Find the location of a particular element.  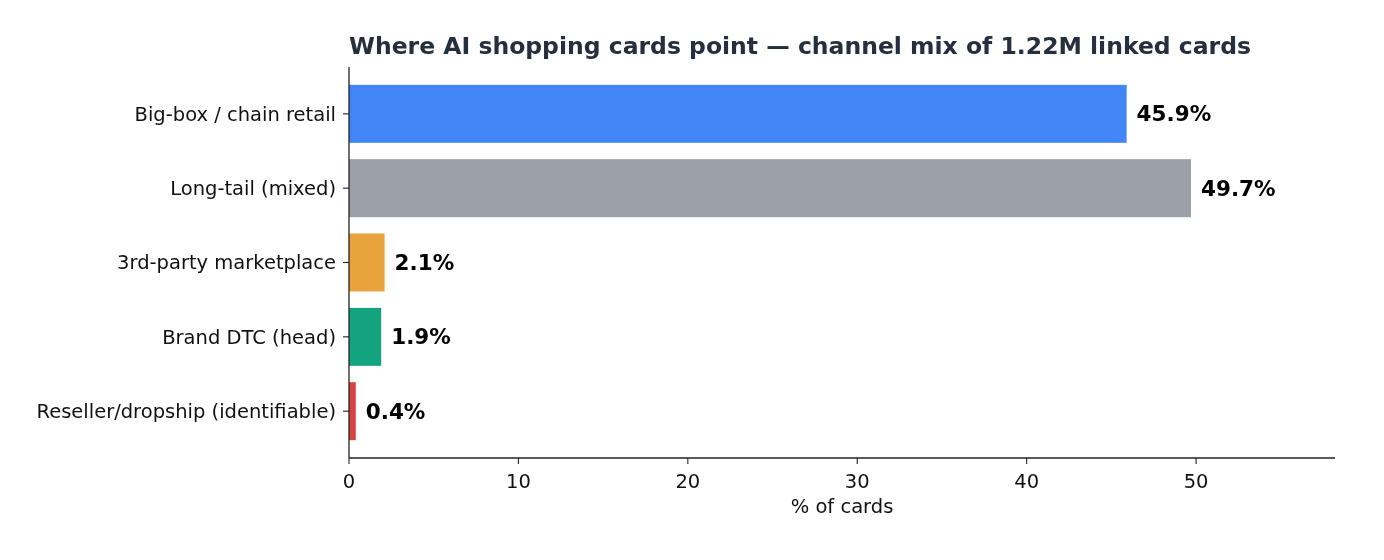

data-label: 0.4% is located at coordinates (395, 411).